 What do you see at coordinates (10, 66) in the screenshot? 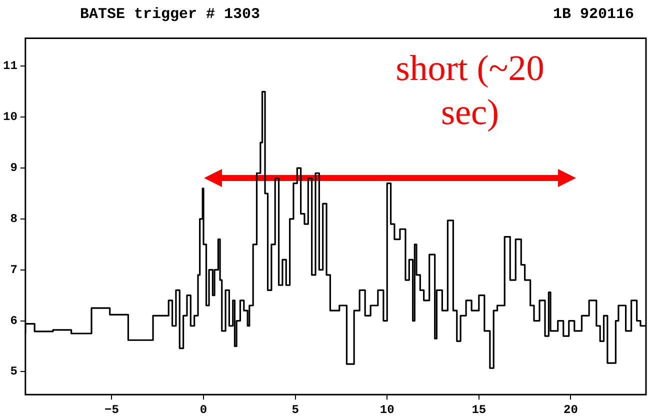
I see `y-tick-label: 11` at bounding box center [10, 66].